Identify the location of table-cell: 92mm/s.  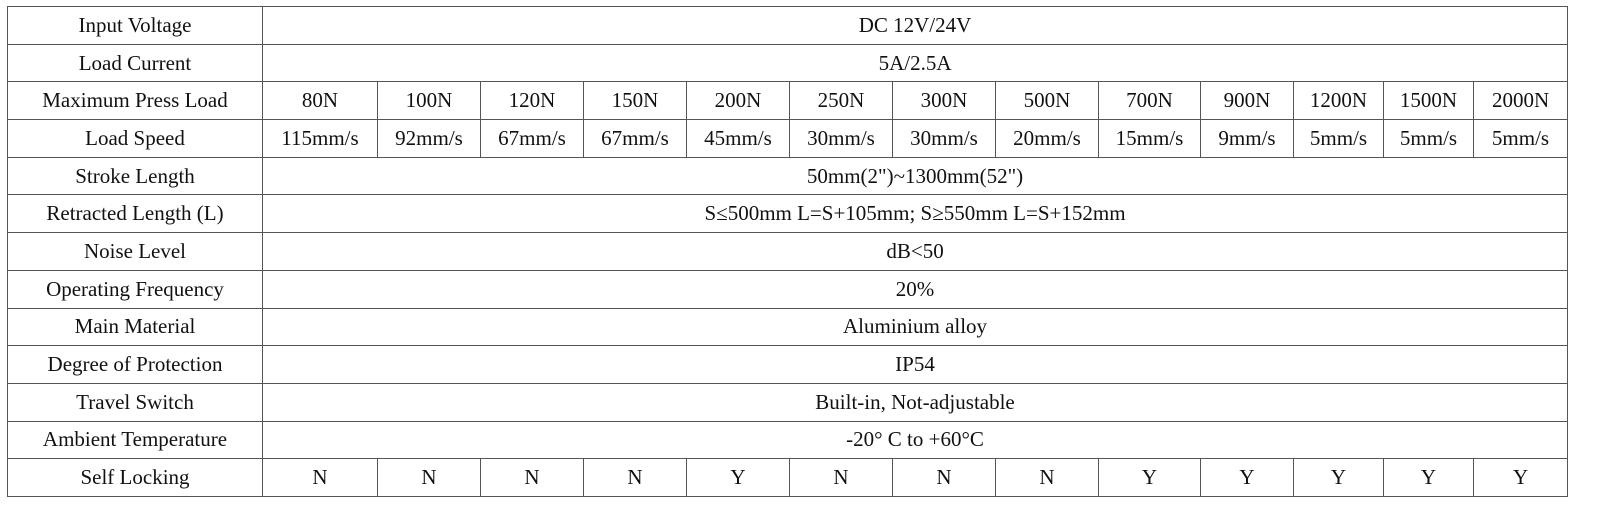
(429, 138).